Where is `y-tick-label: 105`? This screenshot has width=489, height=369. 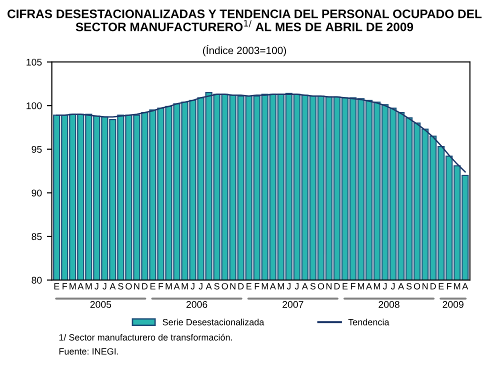 y-tick-label: 105 is located at coordinates (34, 62).